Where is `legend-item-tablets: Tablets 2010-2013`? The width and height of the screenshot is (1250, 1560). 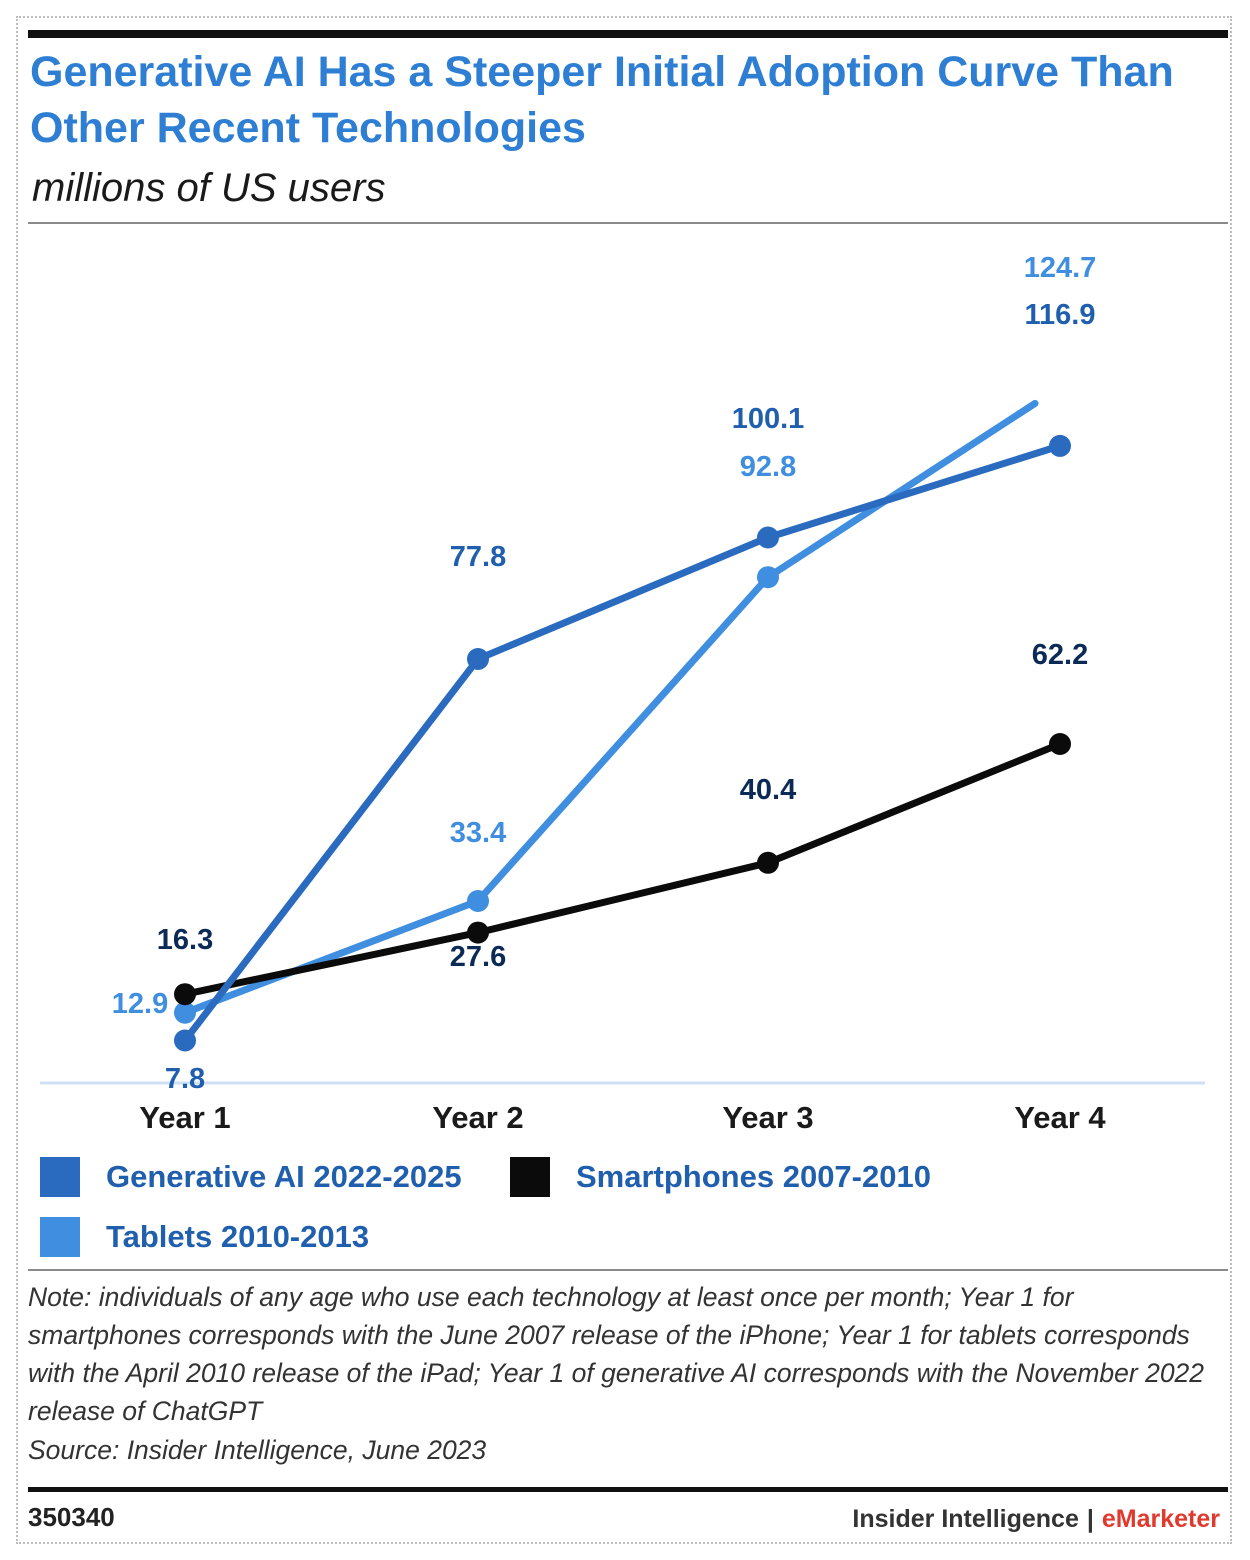
legend-item-tablets: Tablets 2010-2013 is located at coordinates (204, 1237).